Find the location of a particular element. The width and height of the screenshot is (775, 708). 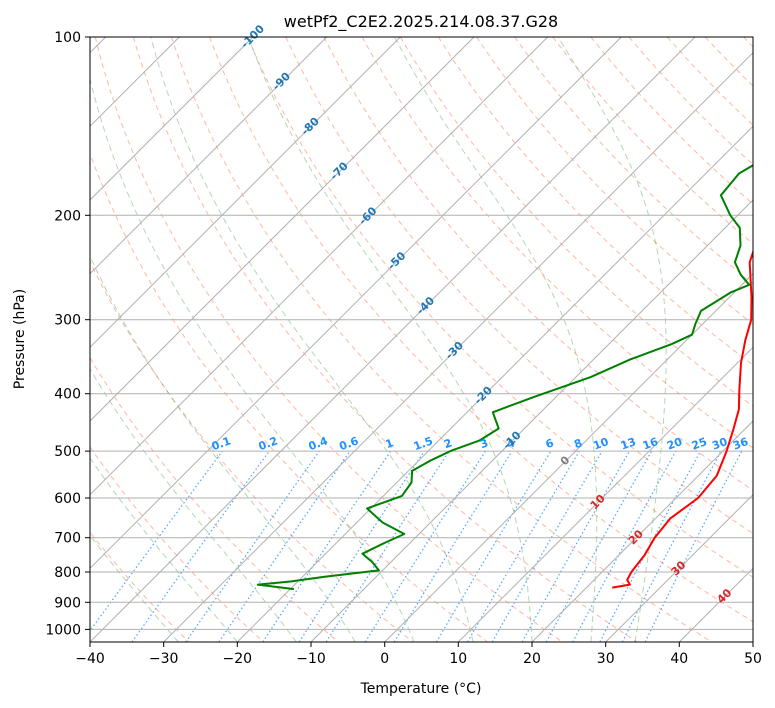

x-tick-label: 0 is located at coordinates (384, 659).